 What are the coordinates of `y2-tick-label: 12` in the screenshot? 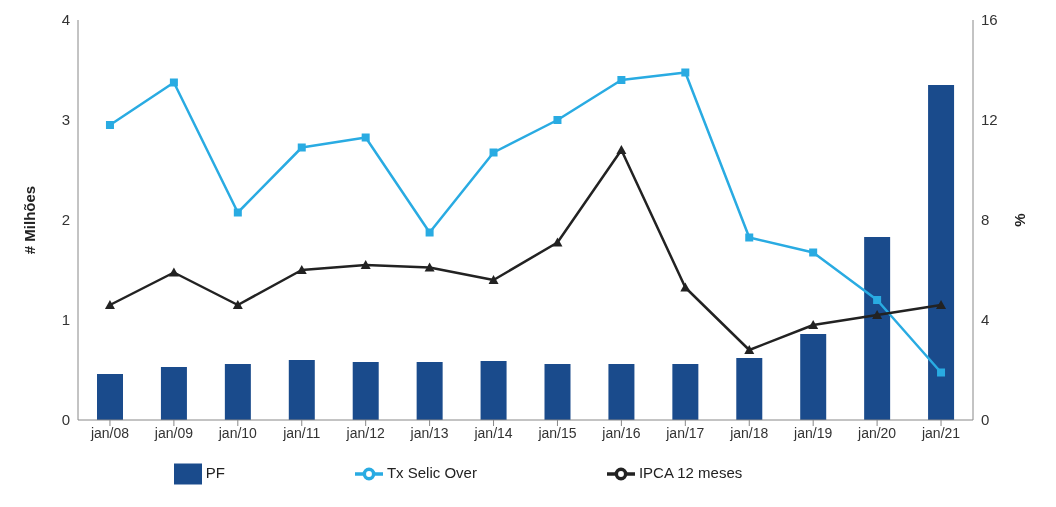 It's located at (989, 120).